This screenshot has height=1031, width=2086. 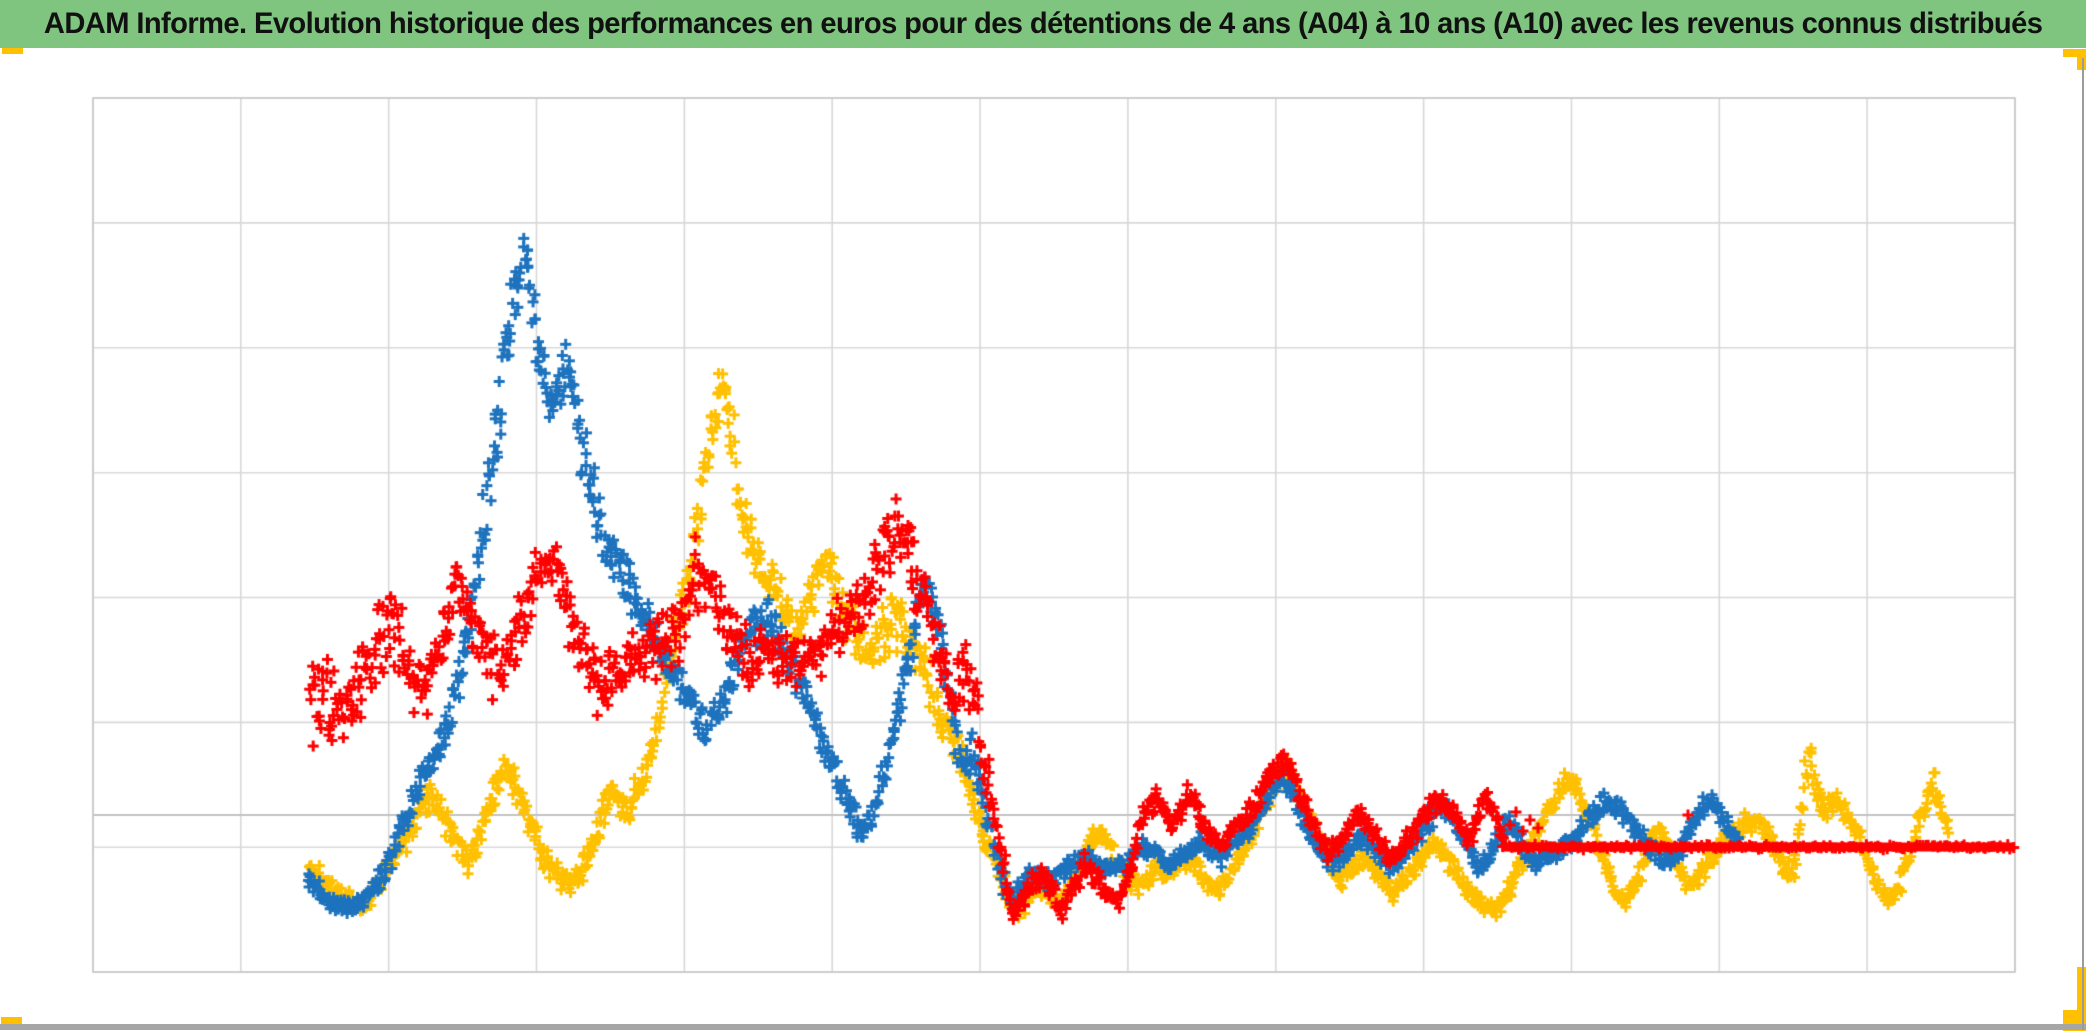 I want to click on bottom-gray-bar, so click(x=1043, y=1027).